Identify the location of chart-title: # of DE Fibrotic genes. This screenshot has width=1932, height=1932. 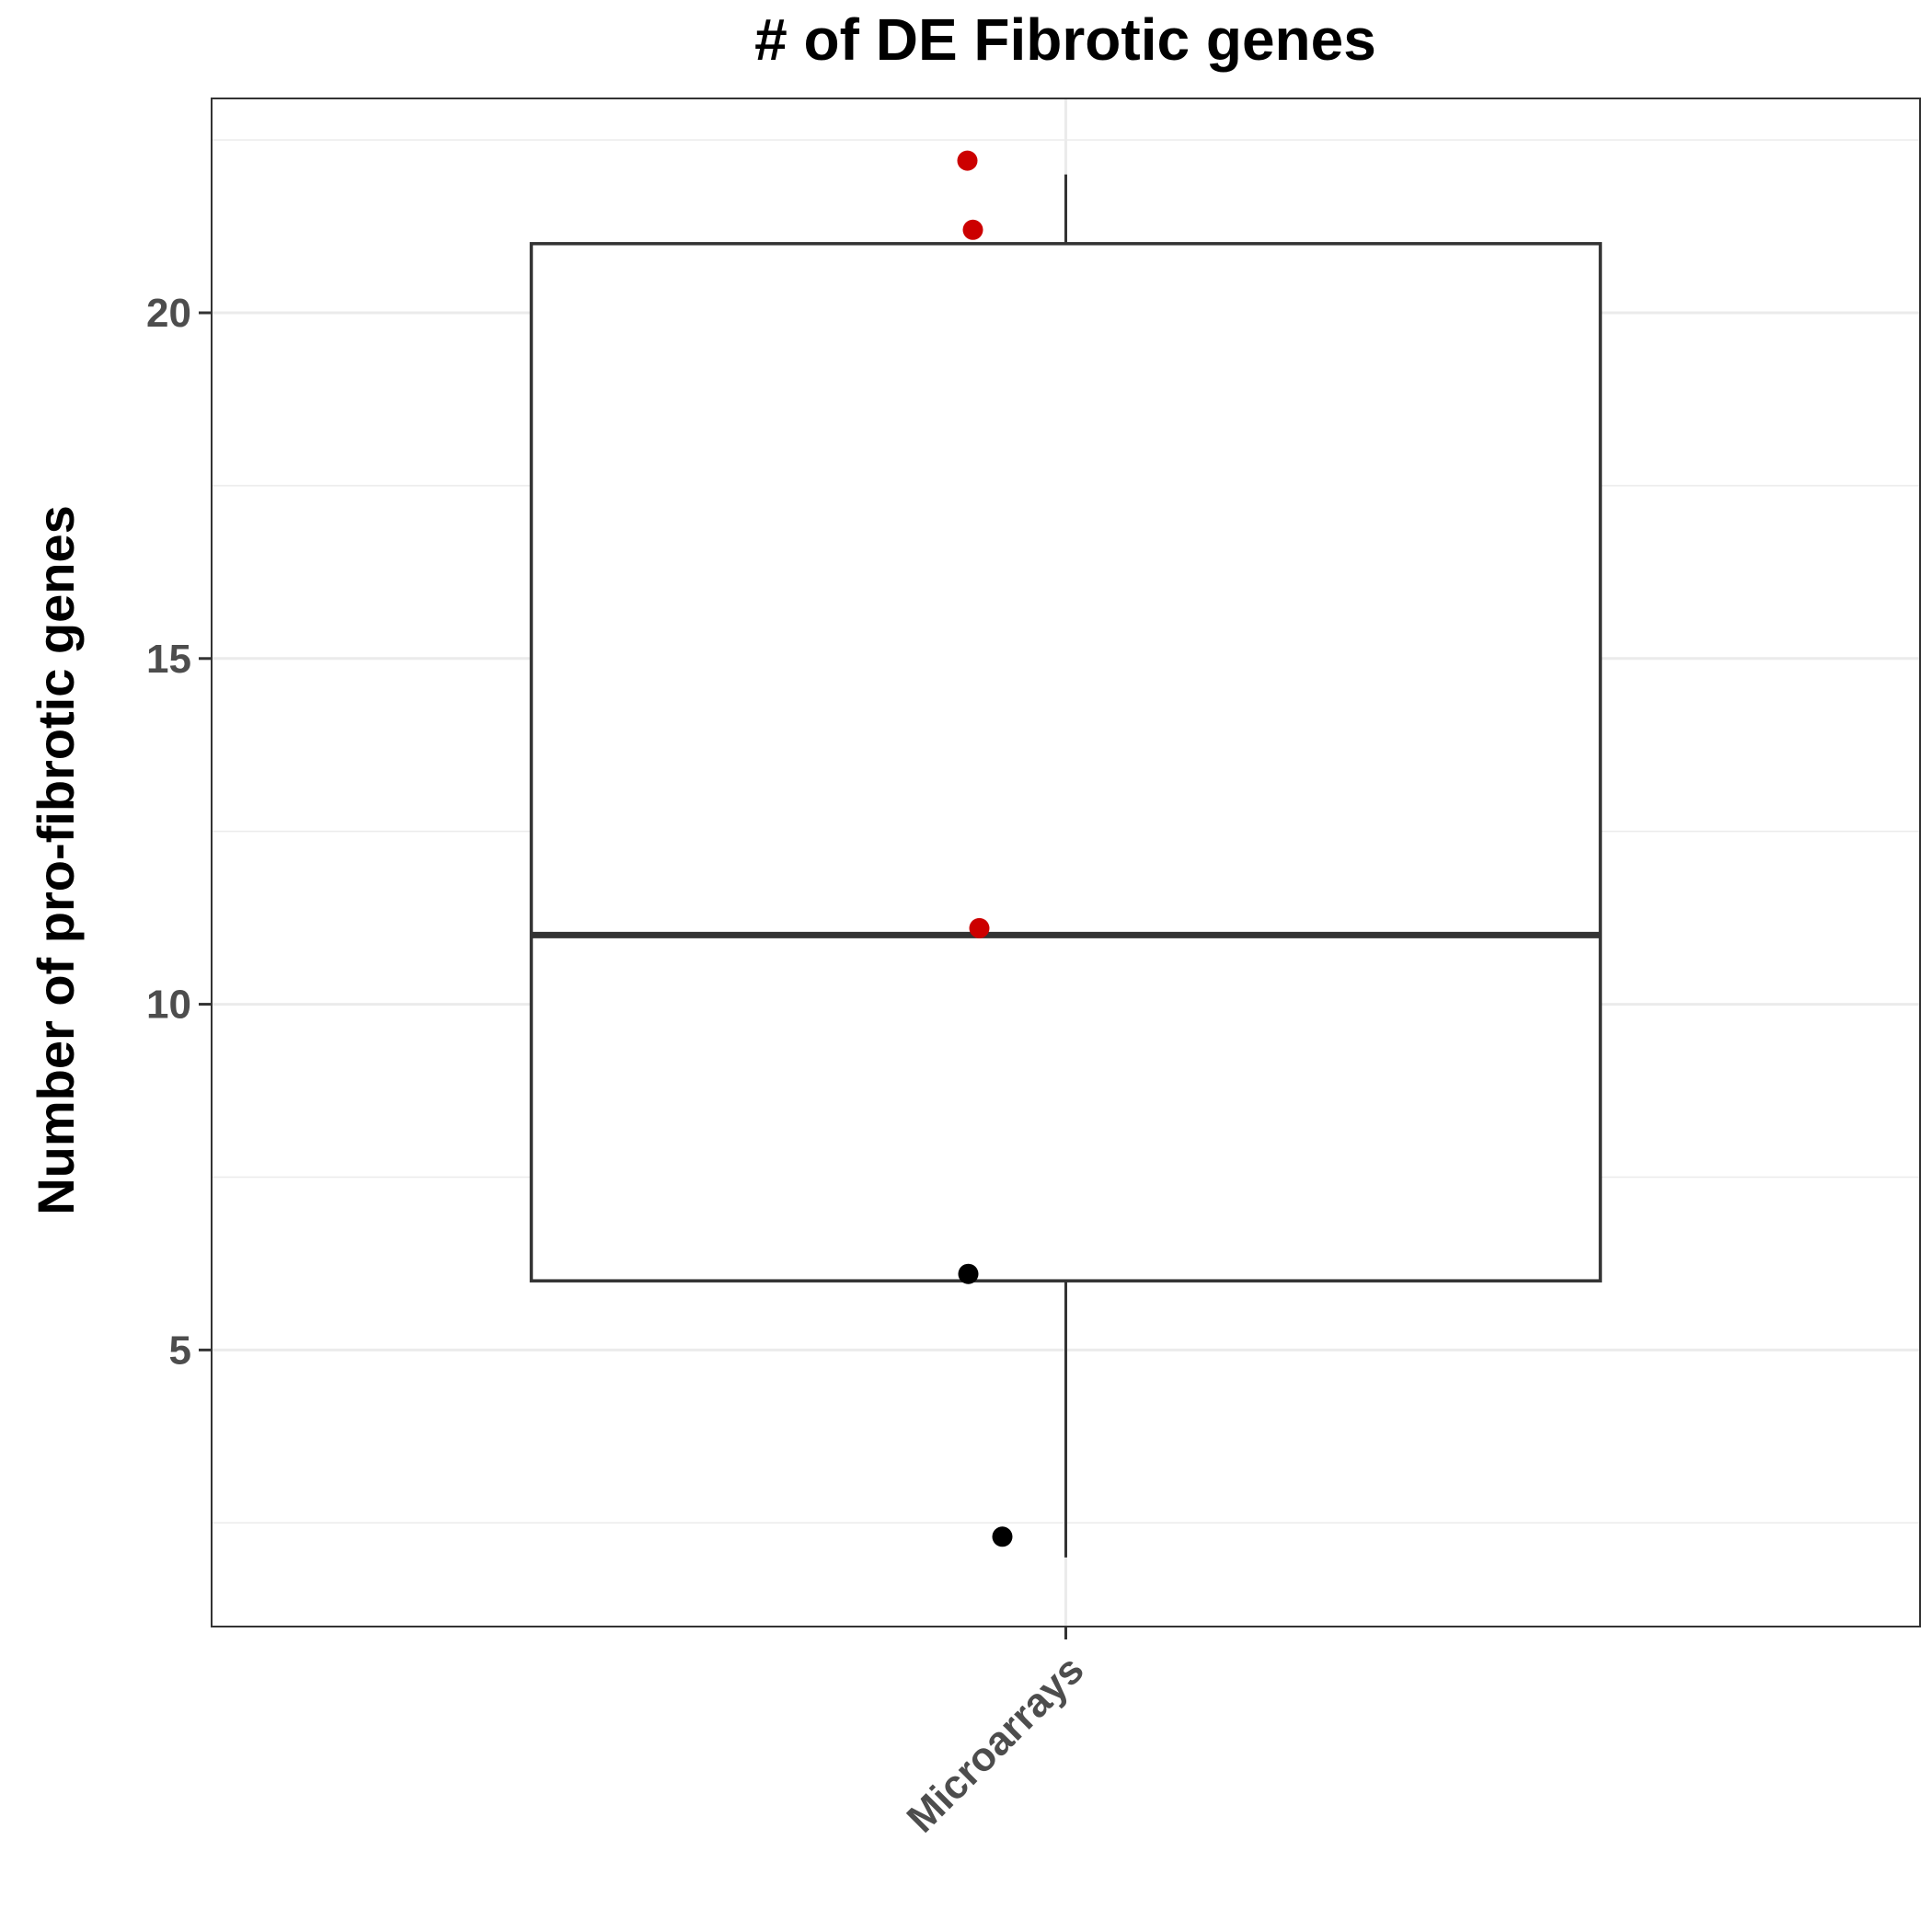
(1065, 39).